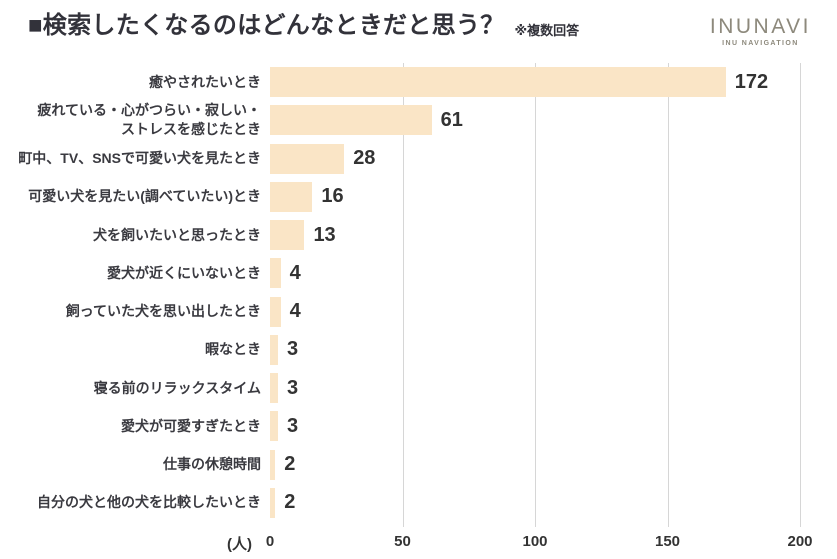 The height and width of the screenshot is (559, 837). I want to click on bar-row: 疲れている・心がつらい・寂しい・ ストレスを感じたとき 61, so click(418, 120).